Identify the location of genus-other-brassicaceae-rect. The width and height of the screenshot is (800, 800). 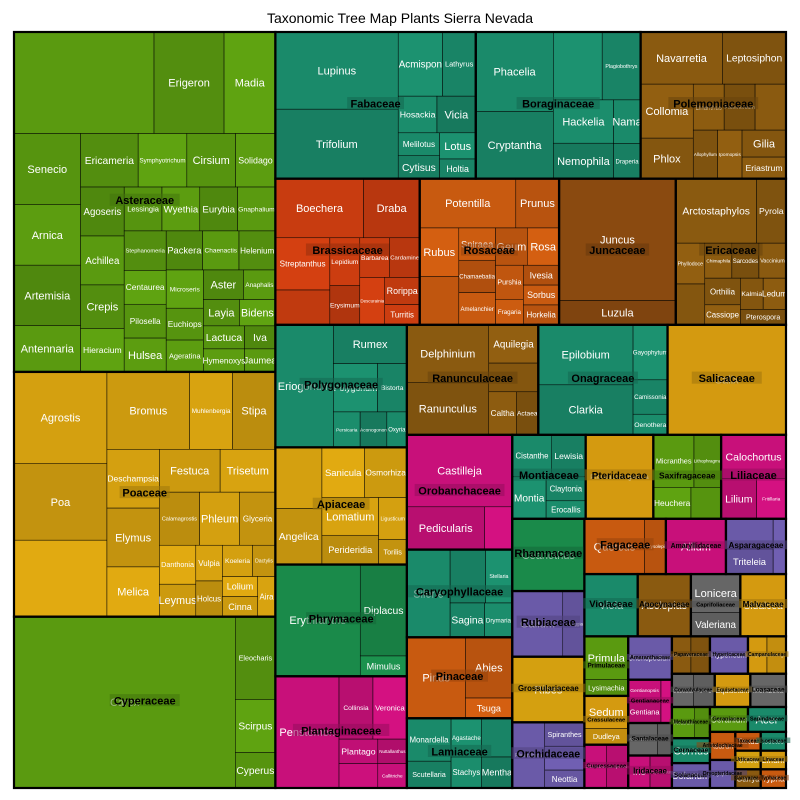
(303, 307).